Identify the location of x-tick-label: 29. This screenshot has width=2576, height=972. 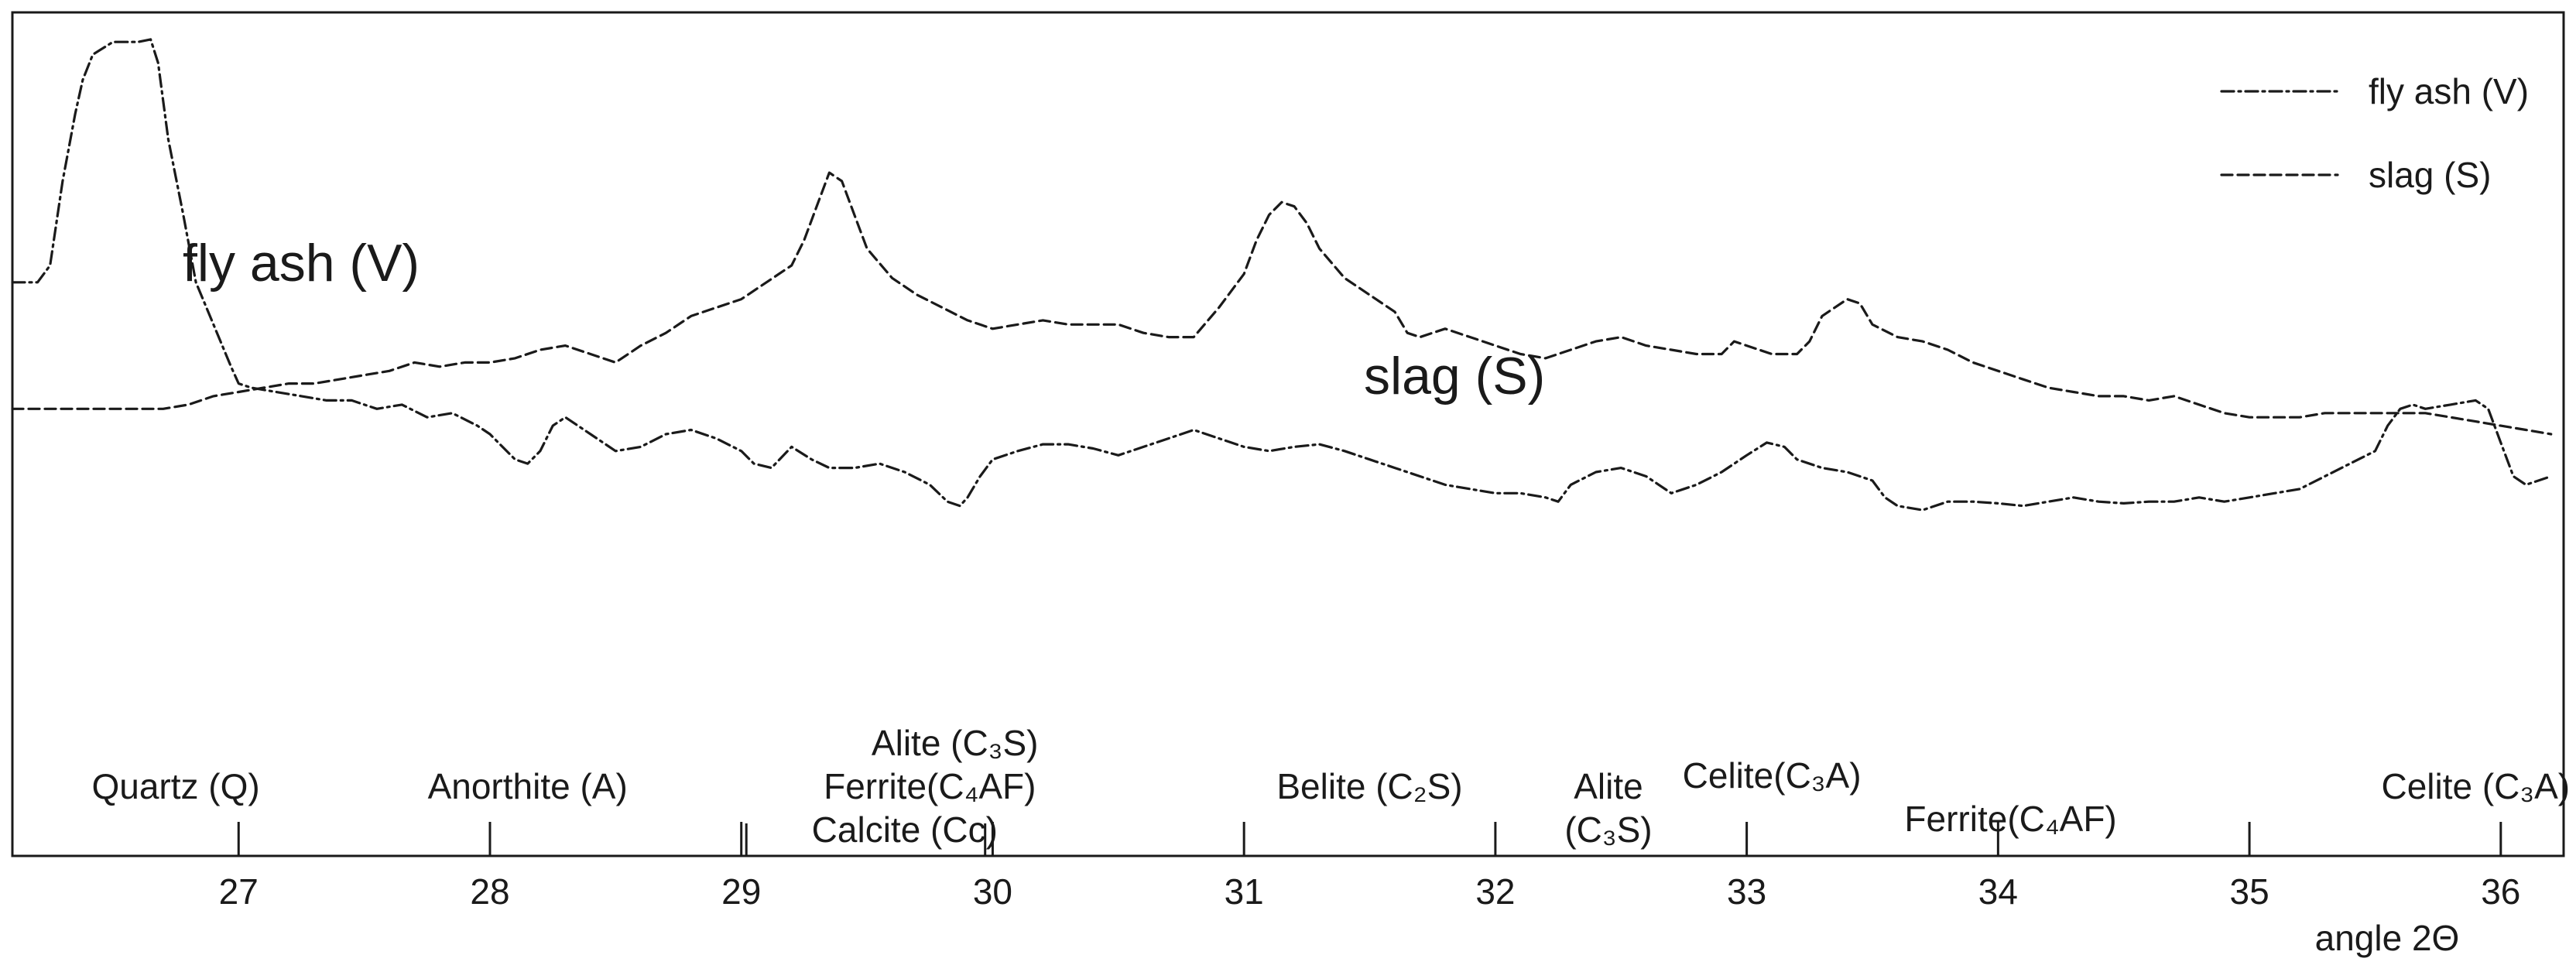
(741, 891).